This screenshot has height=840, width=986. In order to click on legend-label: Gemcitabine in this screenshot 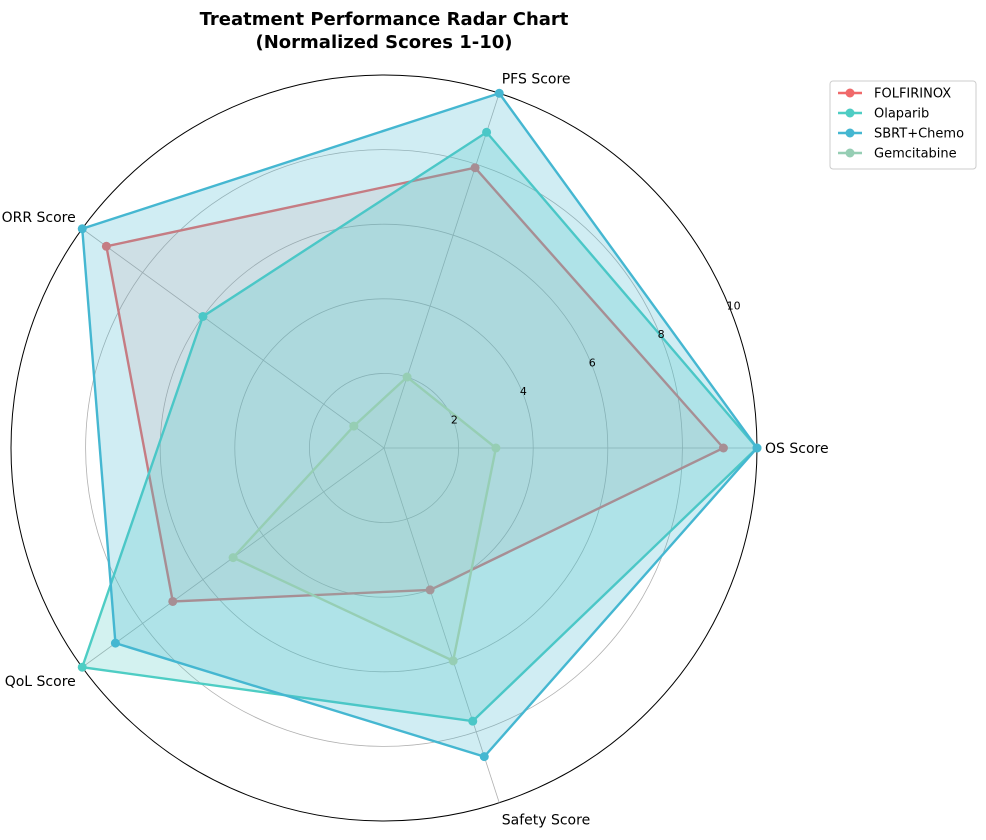, I will do `click(915, 154)`.